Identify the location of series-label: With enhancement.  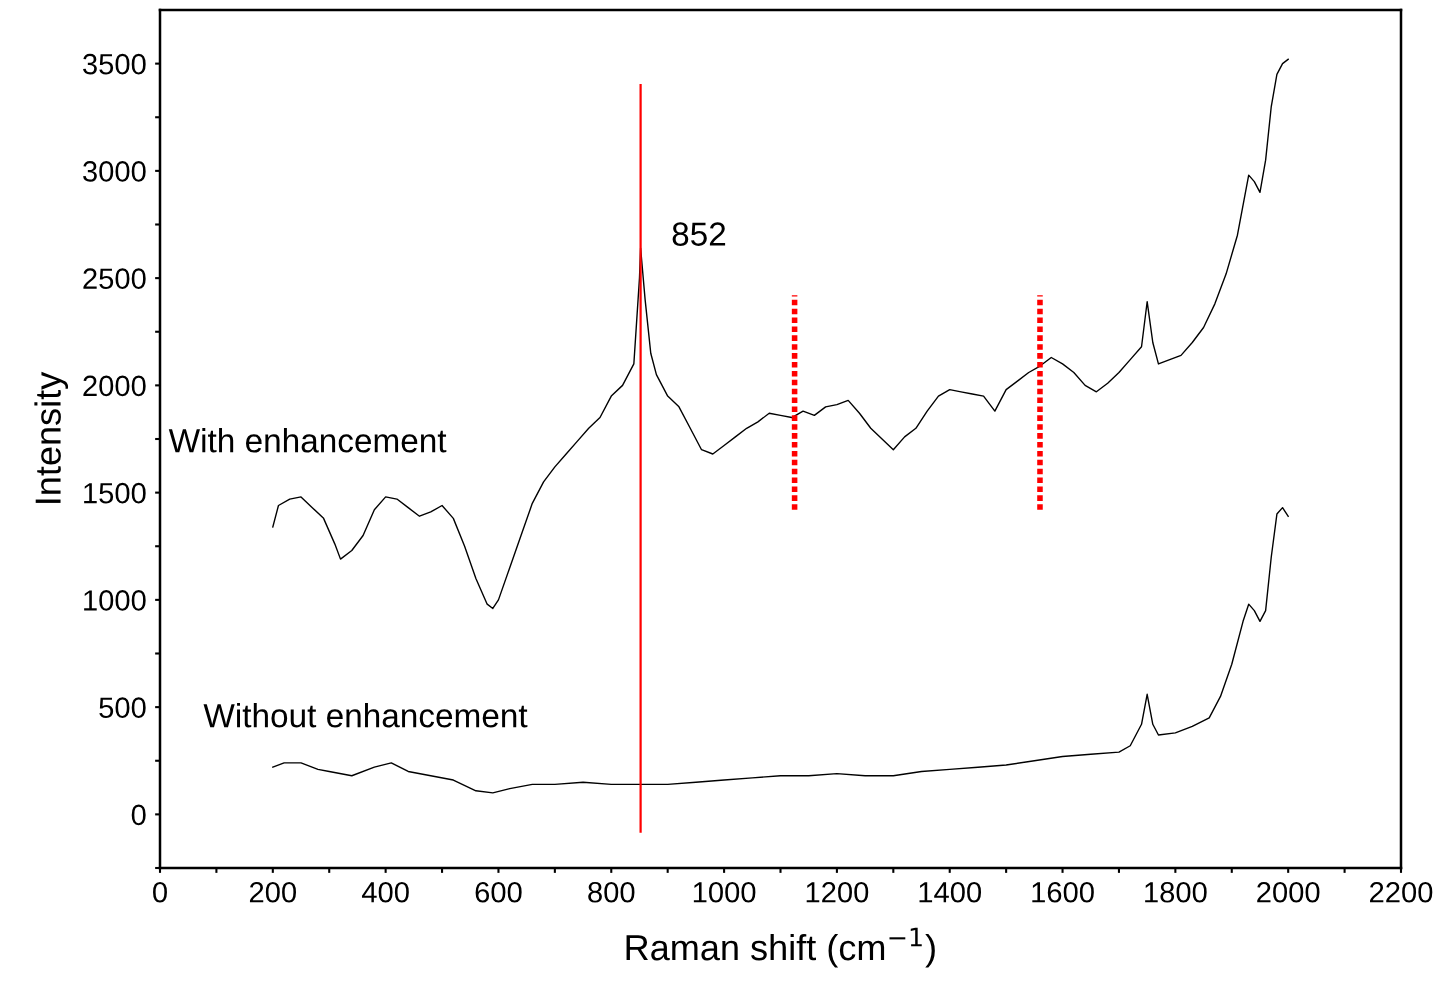
(307, 440).